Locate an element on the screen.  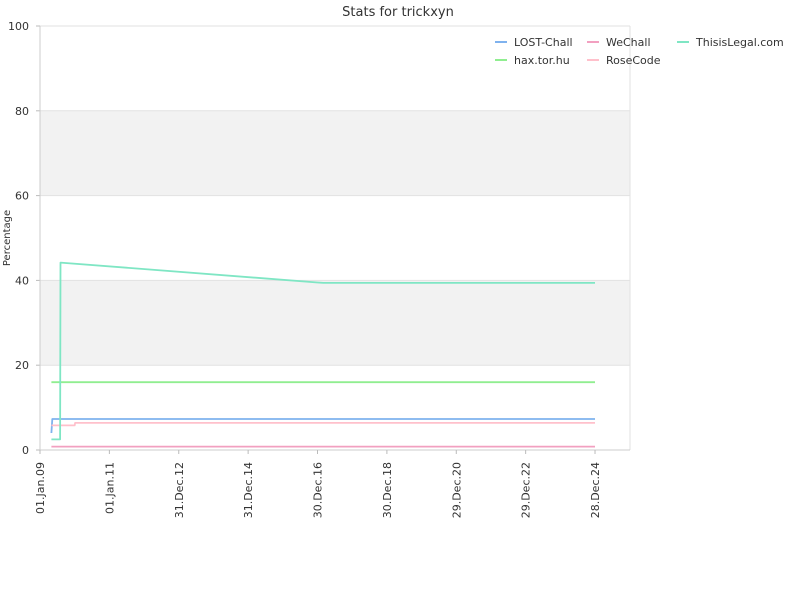
x-tick-label: 01.Jan.09 is located at coordinates (40, 488).